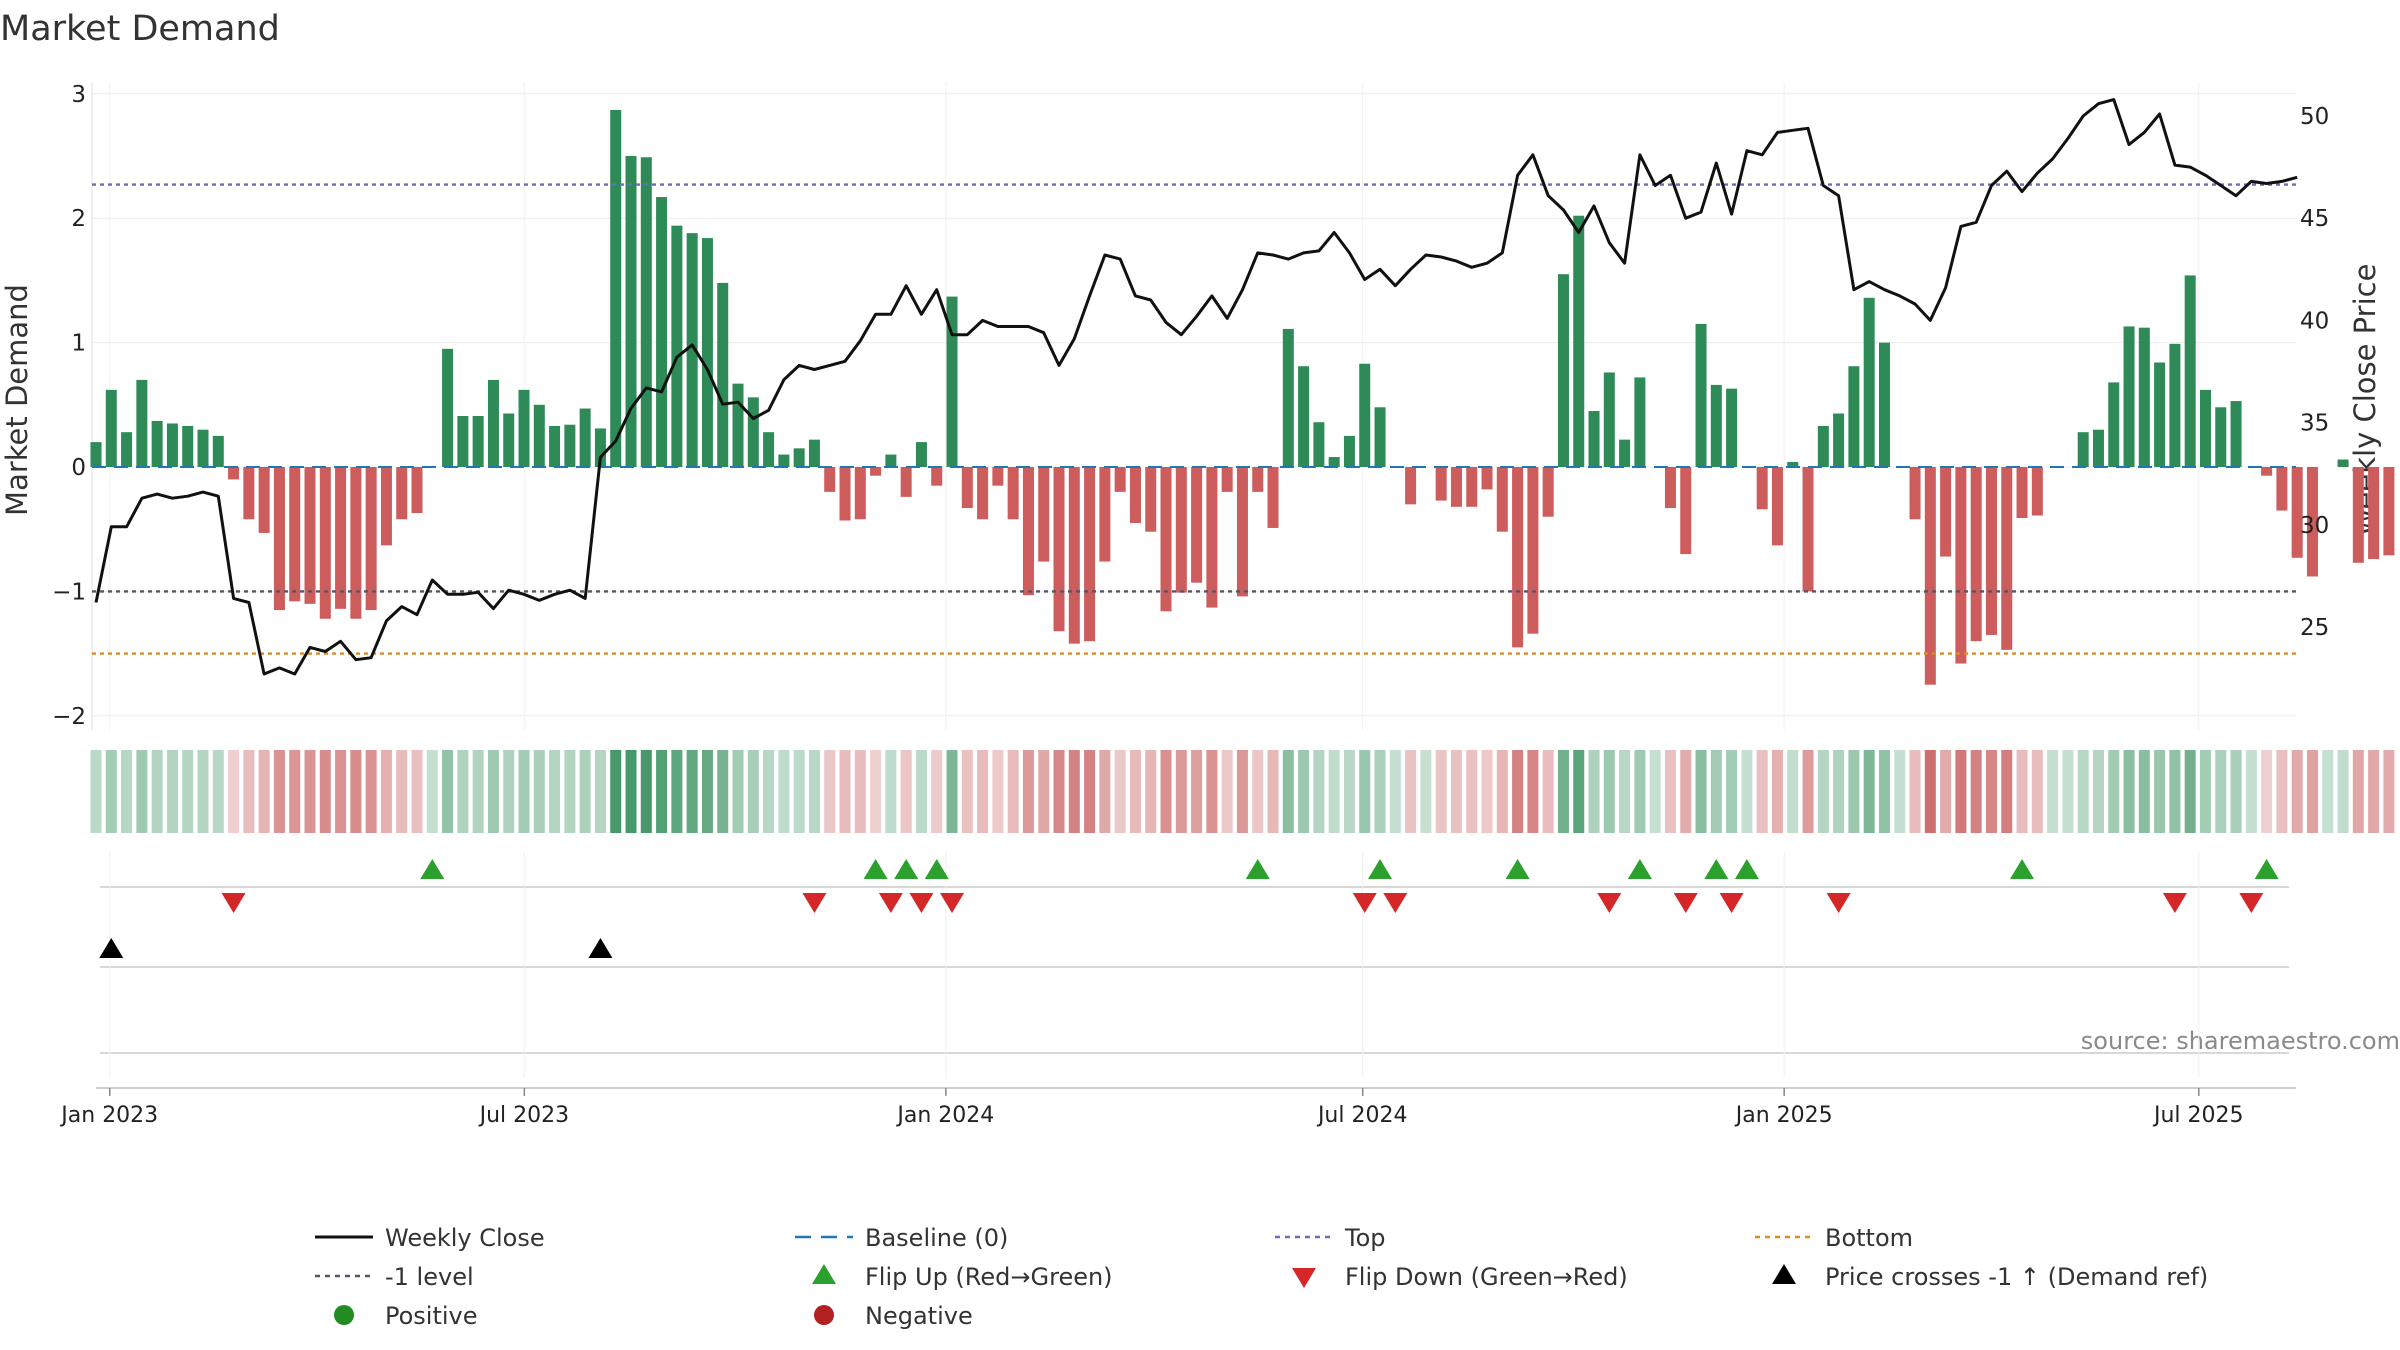 The width and height of the screenshot is (2400, 1350). What do you see at coordinates (429, 1277) in the screenshot?
I see `legend-label: -1 level` at bounding box center [429, 1277].